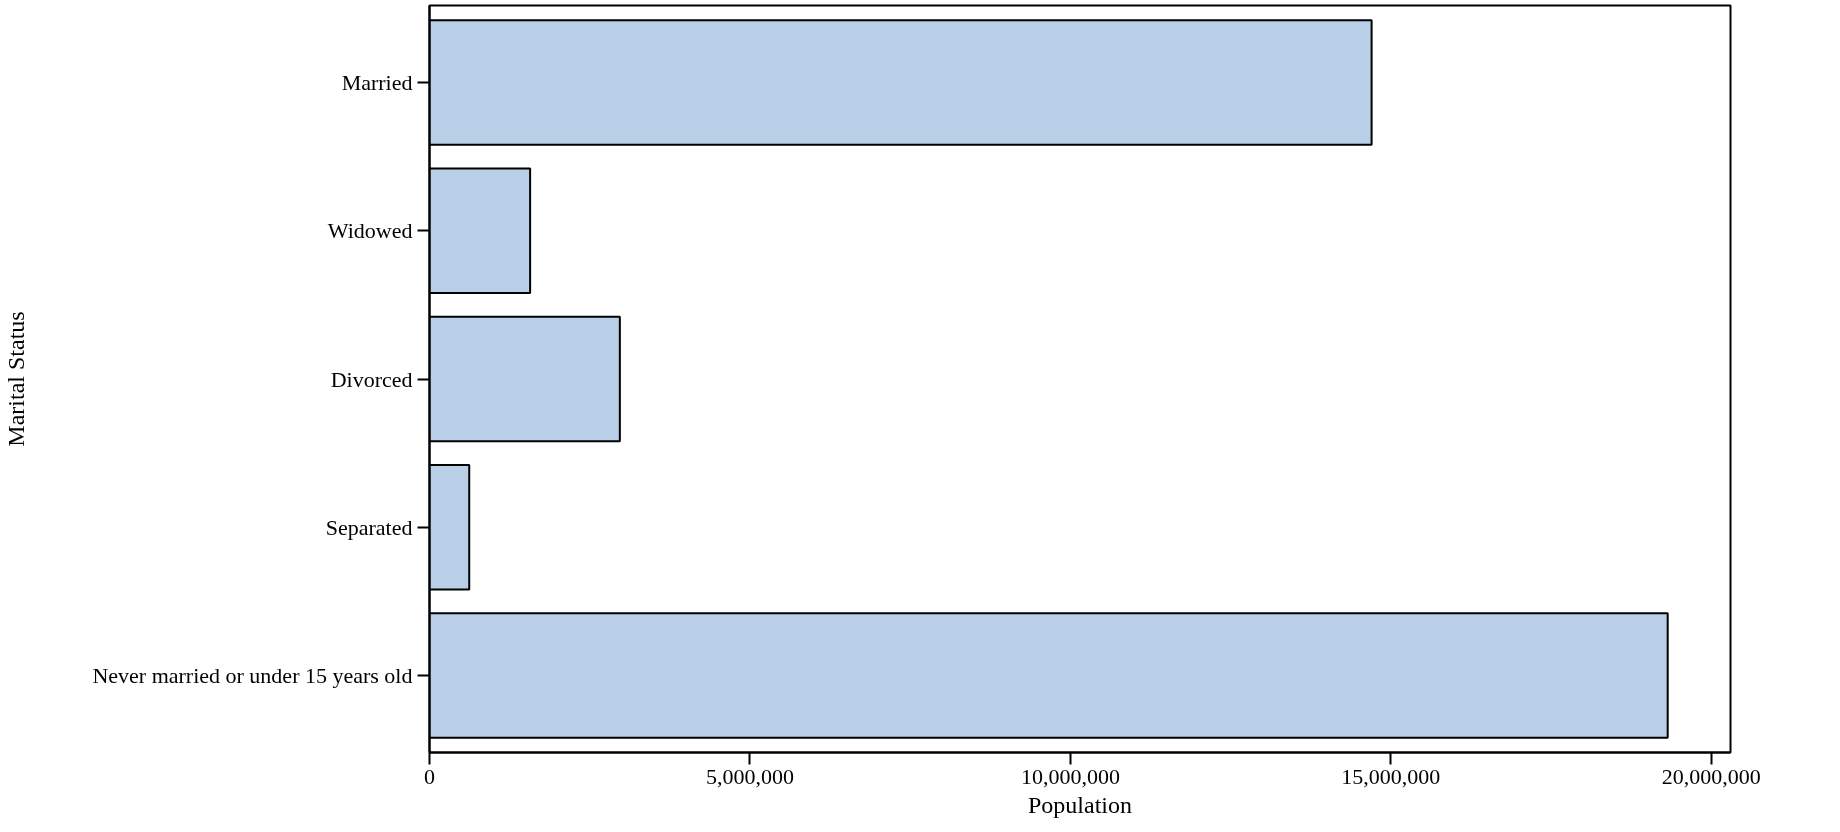 The width and height of the screenshot is (1840, 832). I want to click on x-tick-label: 20,000,000, so click(1711, 776).